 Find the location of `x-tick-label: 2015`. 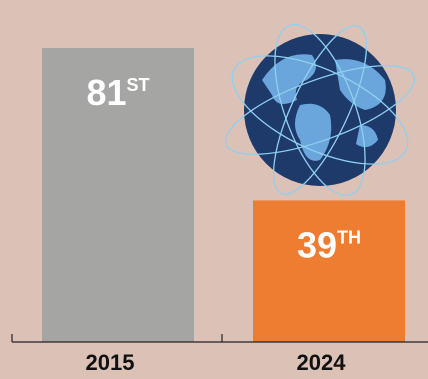

x-tick-label: 2015 is located at coordinates (110, 362).